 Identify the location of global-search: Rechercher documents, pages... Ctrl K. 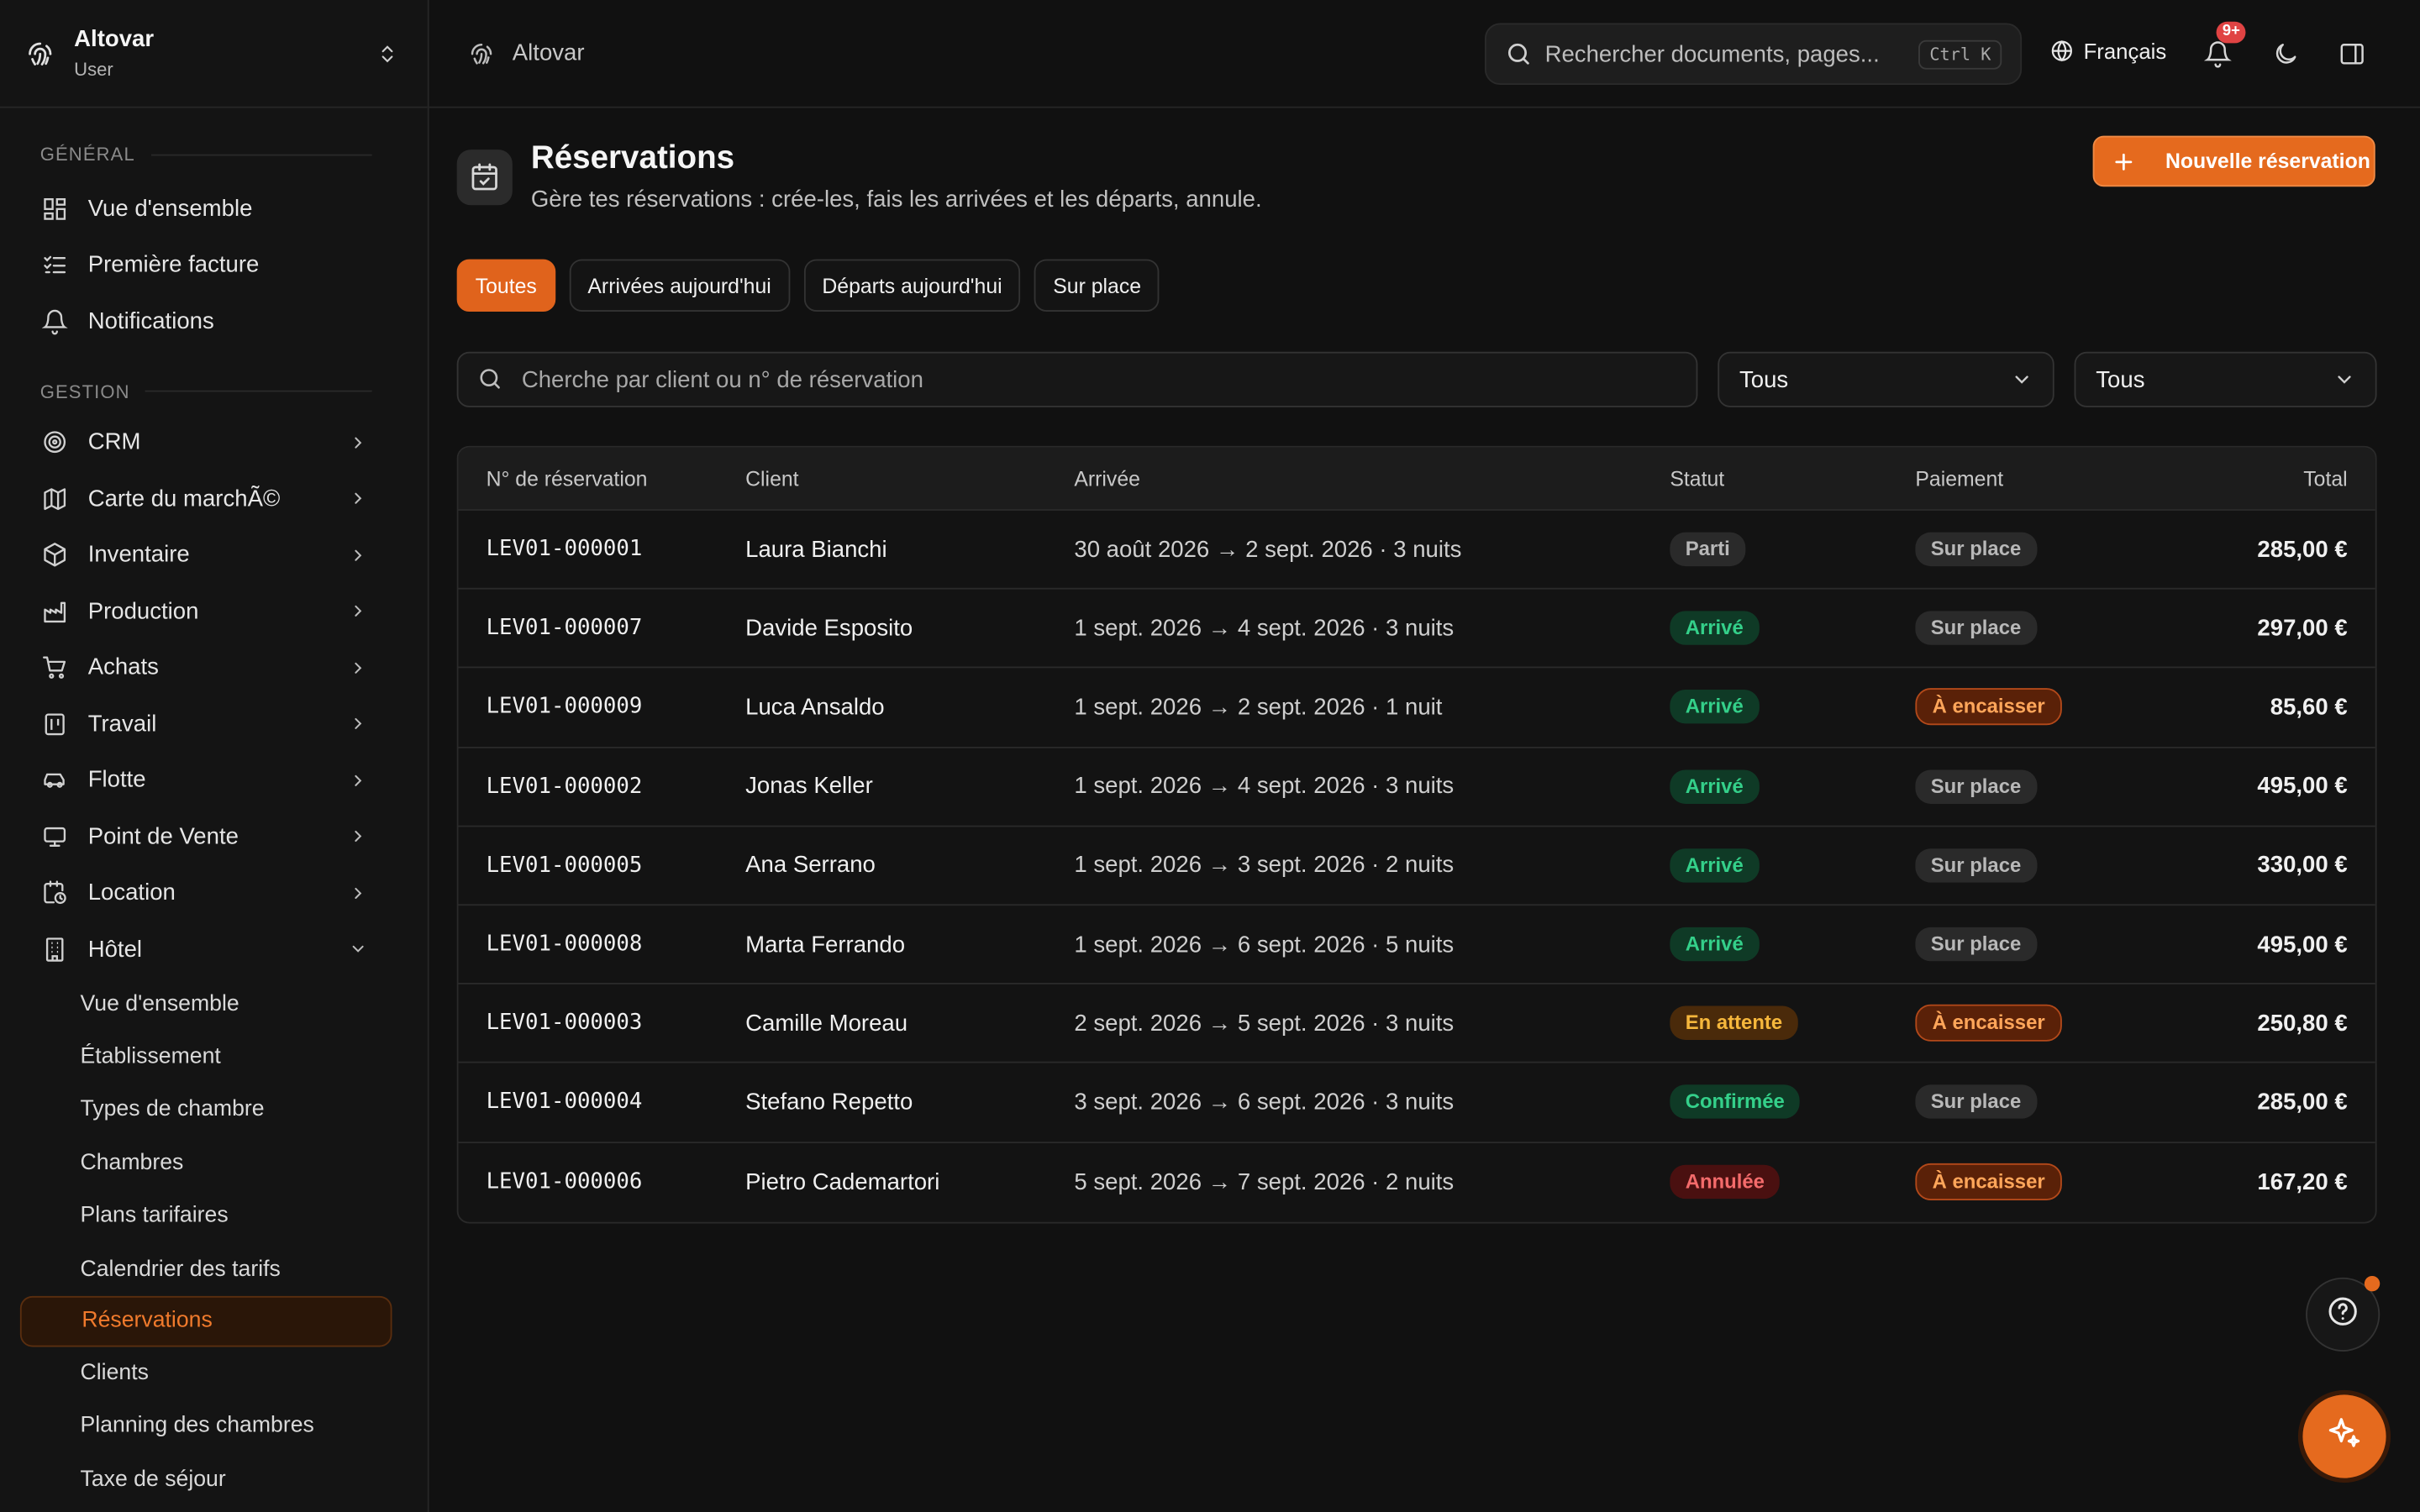
(1753, 54).